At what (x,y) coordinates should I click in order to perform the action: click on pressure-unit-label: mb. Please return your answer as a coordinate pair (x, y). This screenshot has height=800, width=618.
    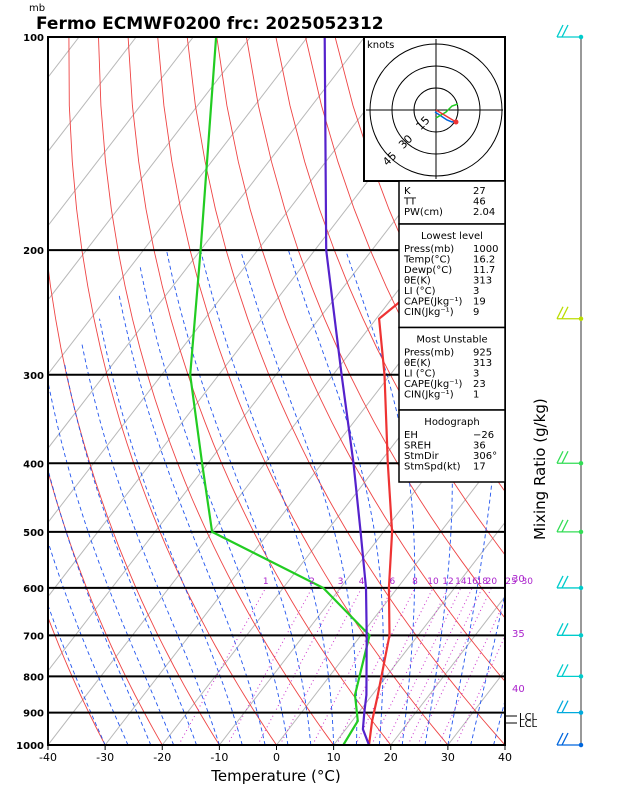
    Looking at the image, I should click on (37, 8).